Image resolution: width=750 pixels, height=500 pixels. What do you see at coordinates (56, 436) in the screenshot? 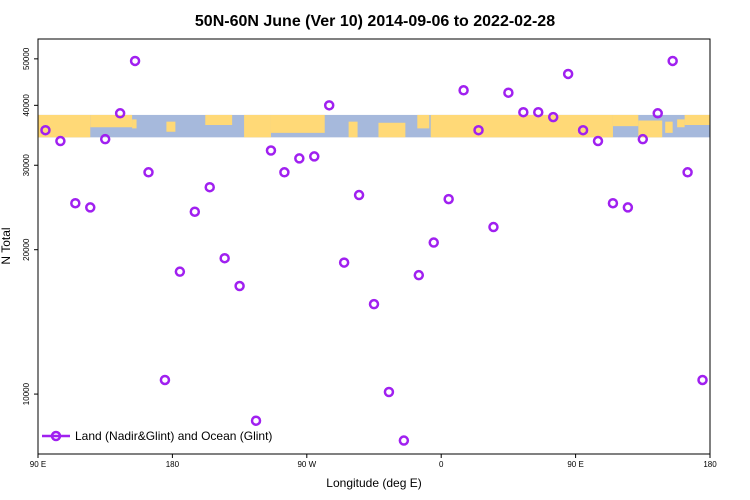
I see `legend-marker` at bounding box center [56, 436].